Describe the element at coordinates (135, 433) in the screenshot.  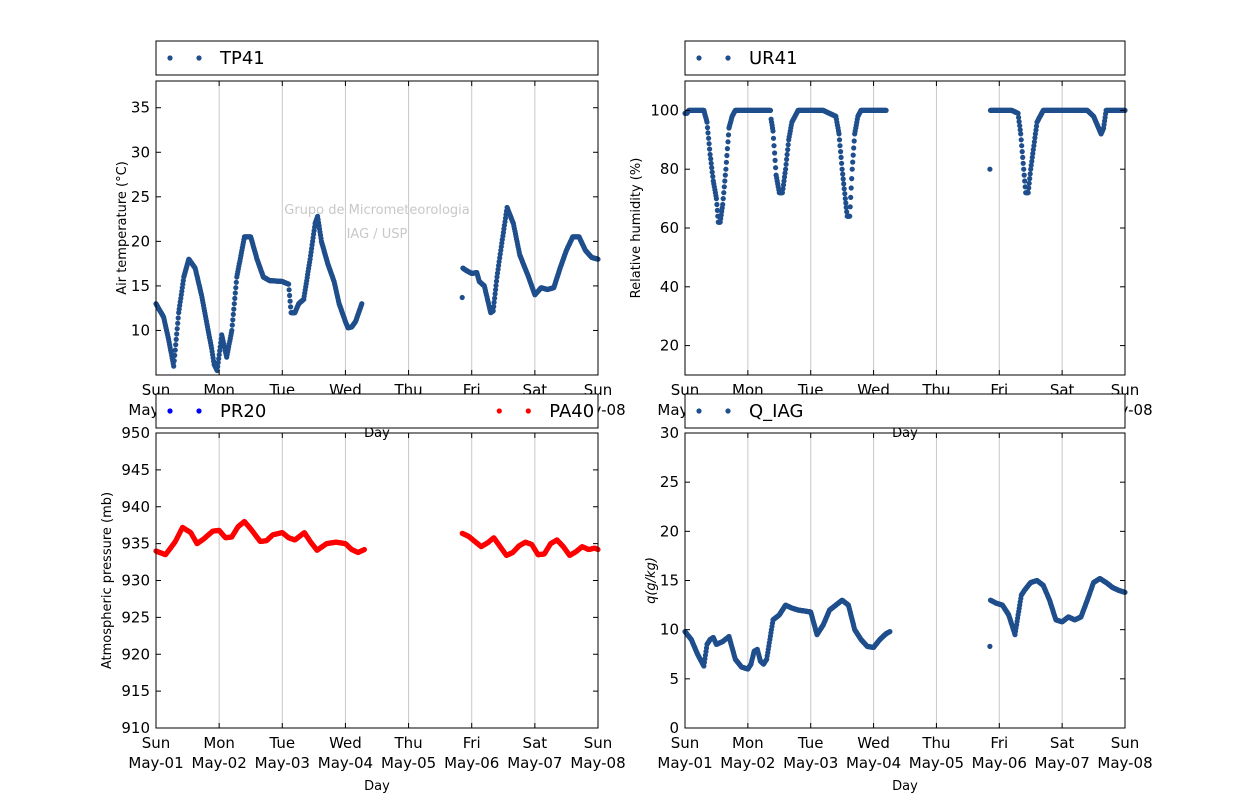
I see `y-tick-label: 950` at that location.